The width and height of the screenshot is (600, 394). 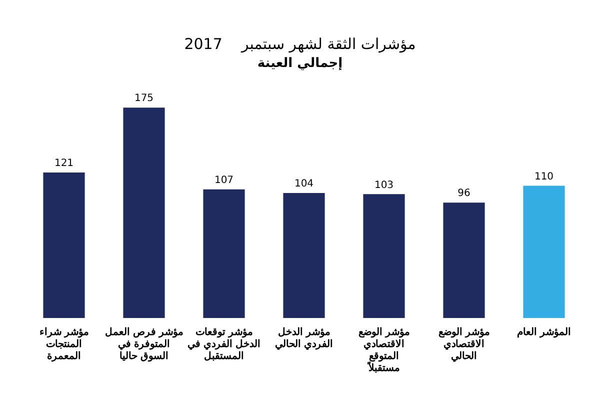 What do you see at coordinates (304, 184) in the screenshot?
I see `data-label: 104` at bounding box center [304, 184].